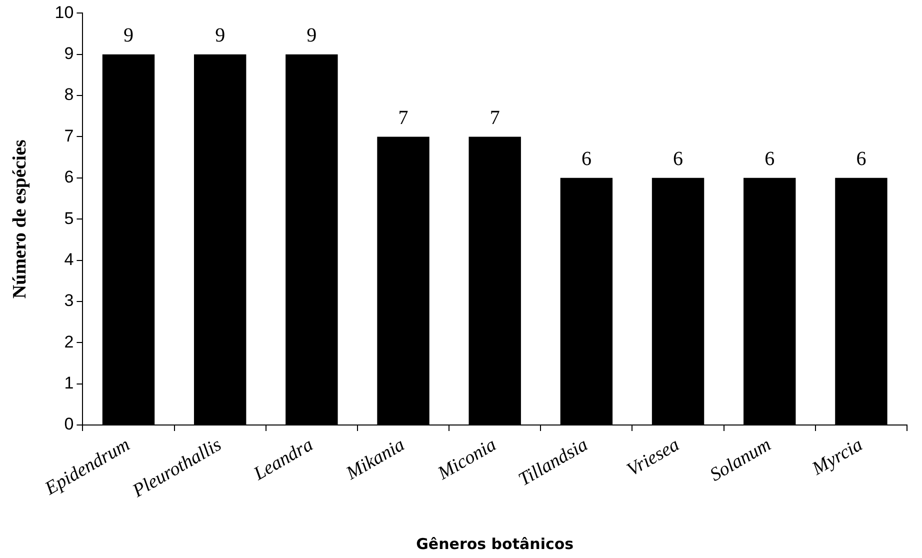  I want to click on x-axis-title: Gêneros botânicos, so click(495, 543).